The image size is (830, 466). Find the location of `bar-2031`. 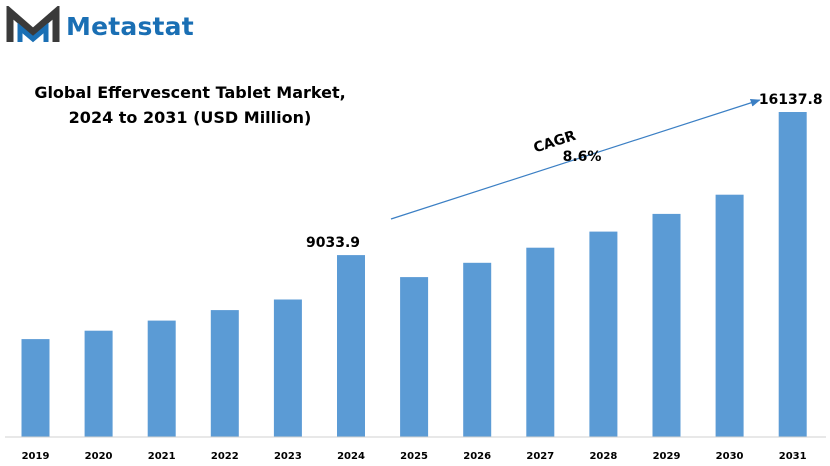

bar-2031 is located at coordinates (792, 274).